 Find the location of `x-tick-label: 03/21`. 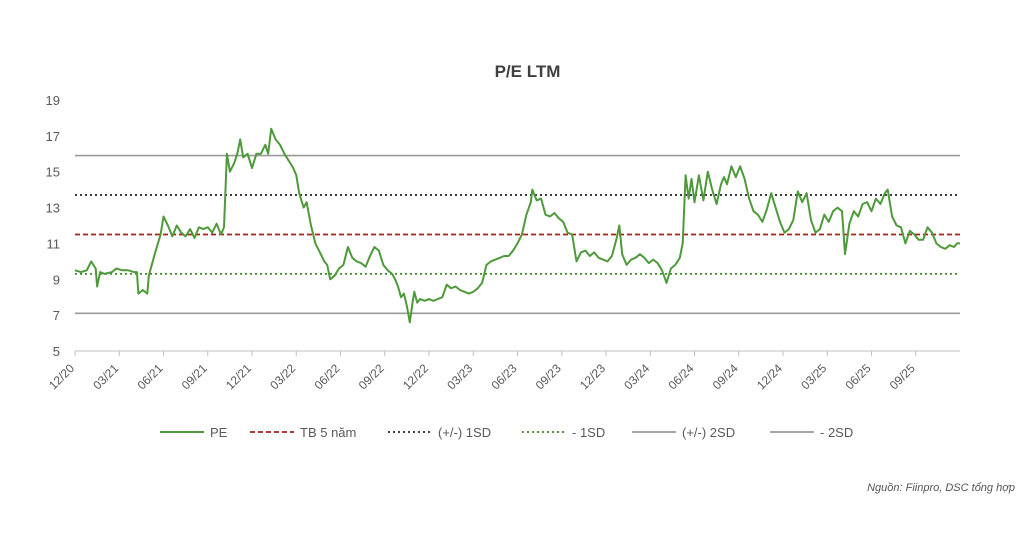

x-tick-label: 03/21 is located at coordinates (105, 376).